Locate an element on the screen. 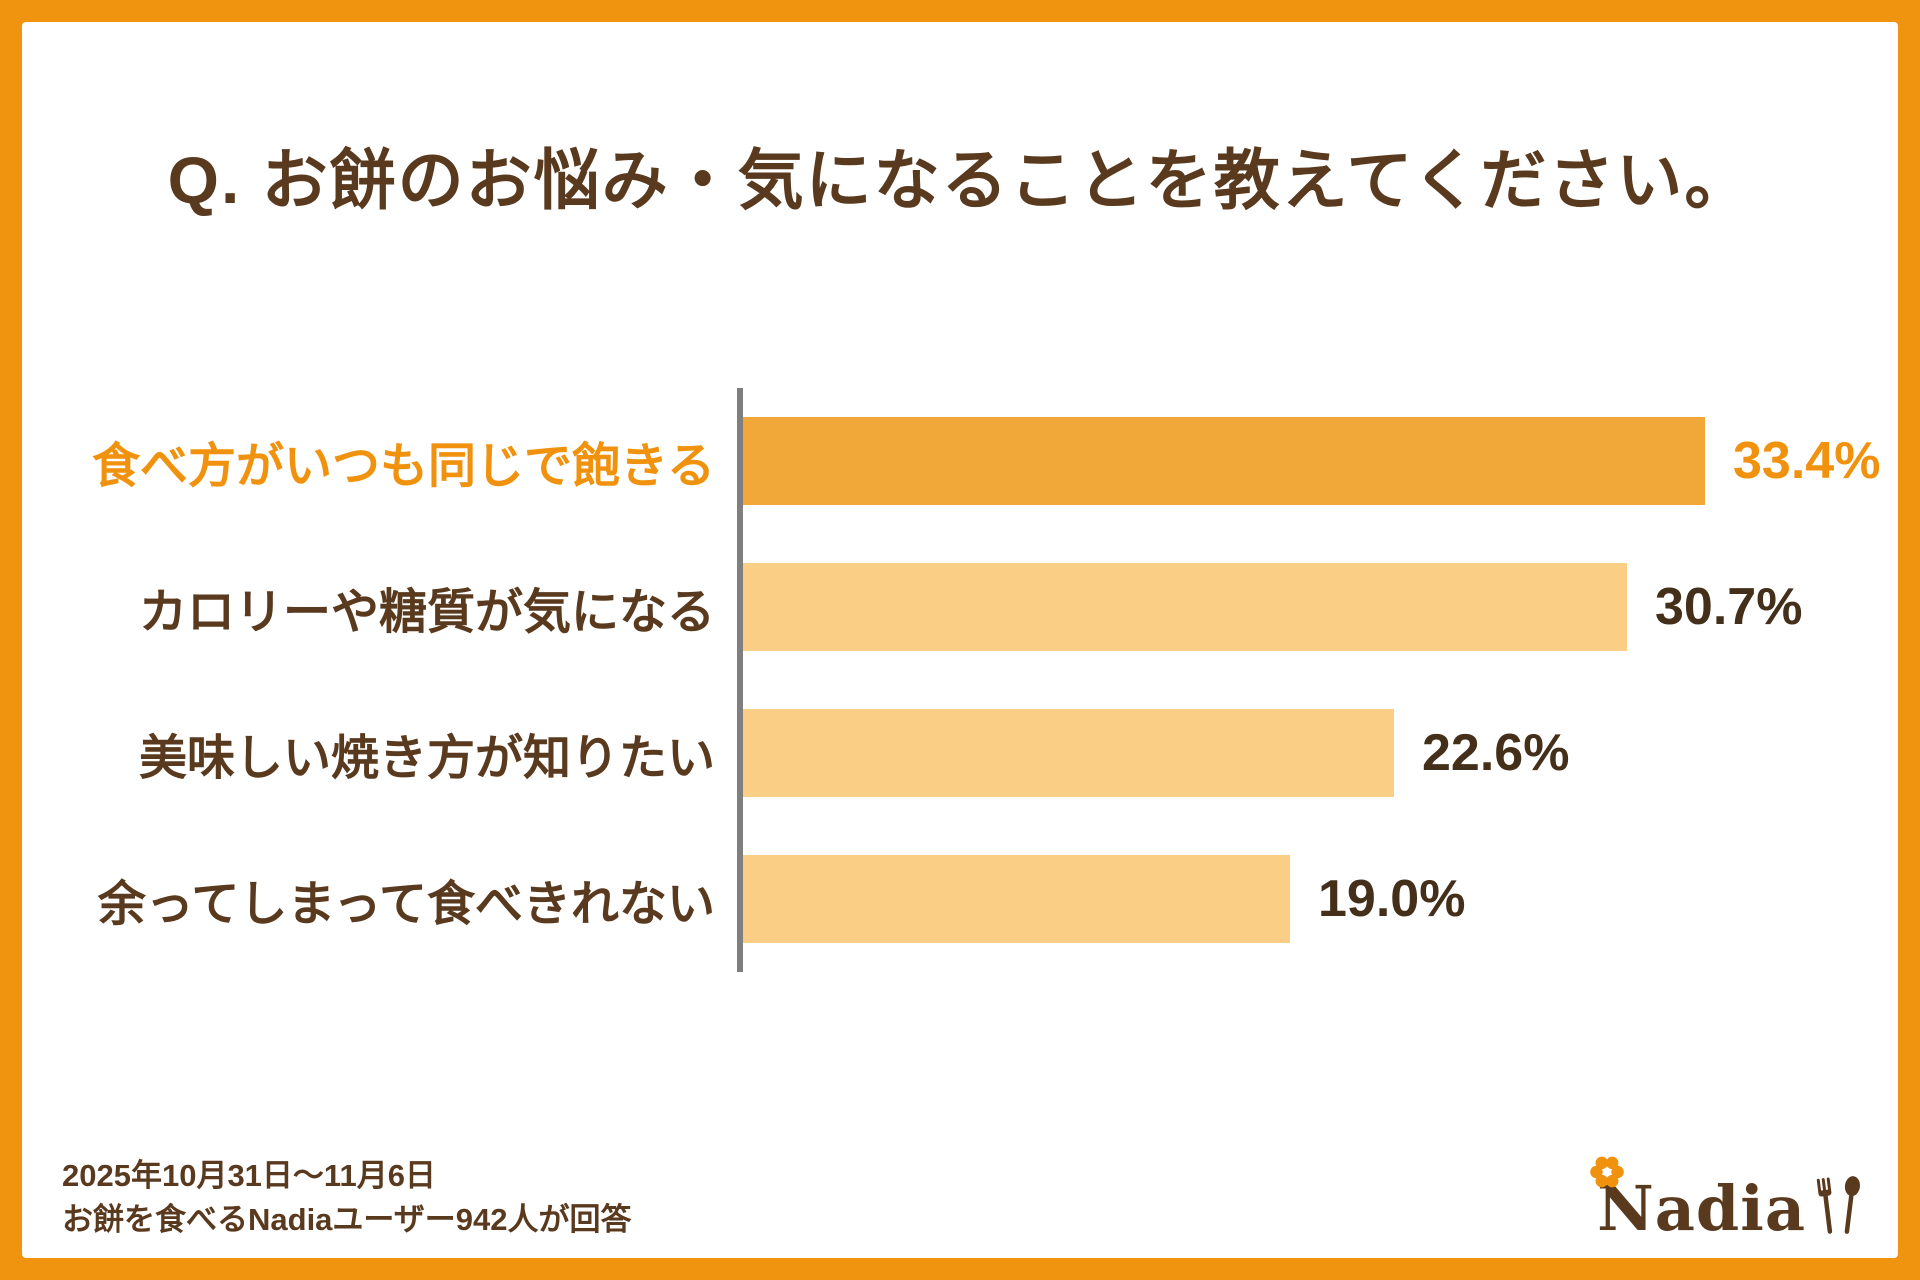 This screenshot has width=1920, height=1280. chart-row: 美味しい焼き方が知りたい 22.6% is located at coordinates (960, 753).